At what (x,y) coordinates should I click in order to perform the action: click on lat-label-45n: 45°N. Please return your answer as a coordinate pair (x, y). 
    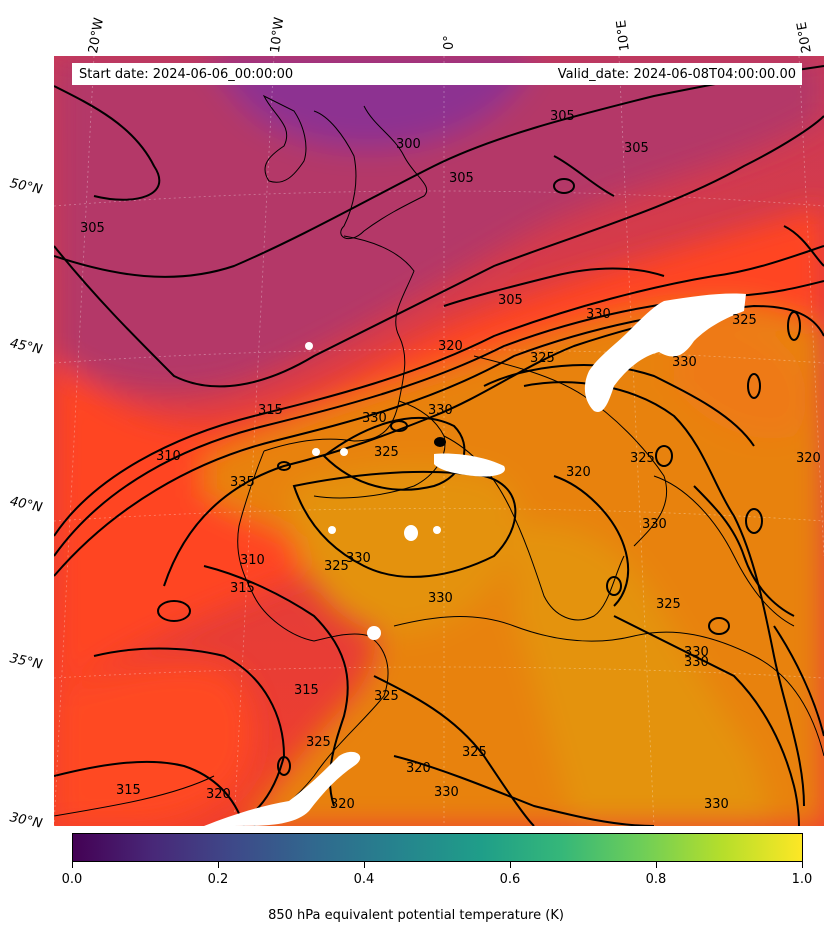
    Looking at the image, I should click on (26, 347).